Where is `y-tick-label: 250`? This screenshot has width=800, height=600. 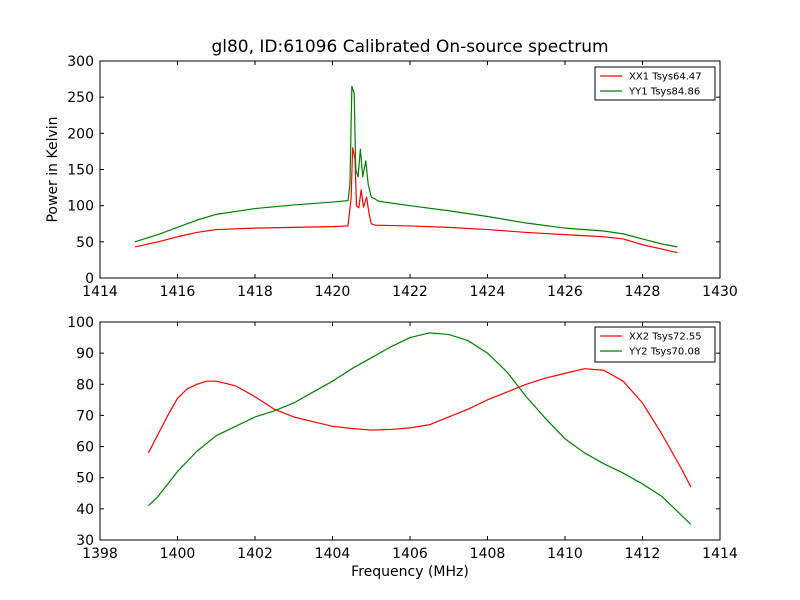
y-tick-label: 250 is located at coordinates (80, 98).